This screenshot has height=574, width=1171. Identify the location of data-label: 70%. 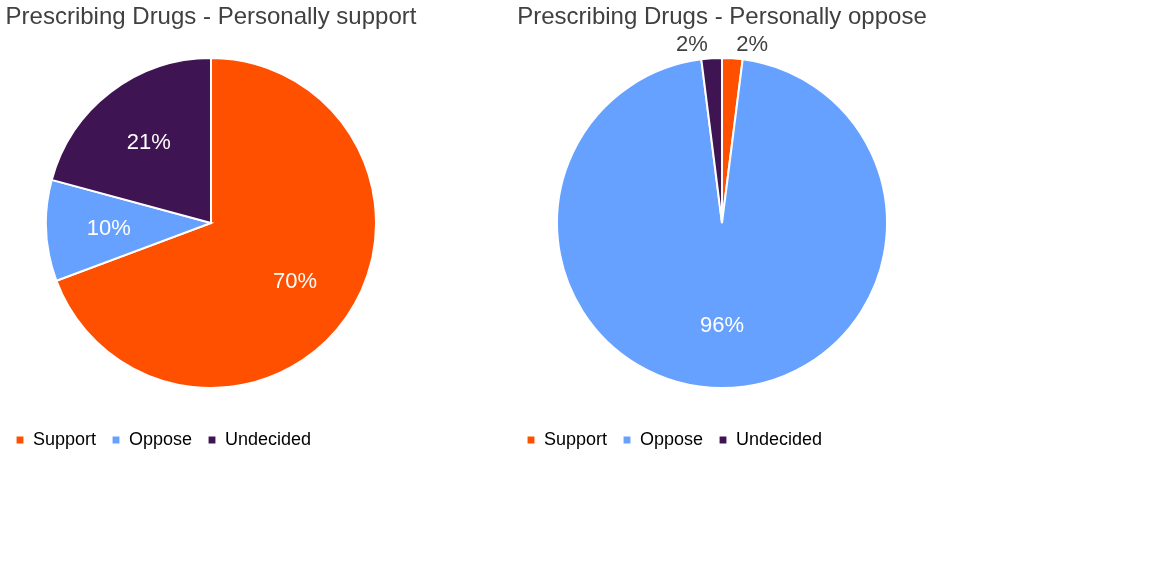
(295, 281).